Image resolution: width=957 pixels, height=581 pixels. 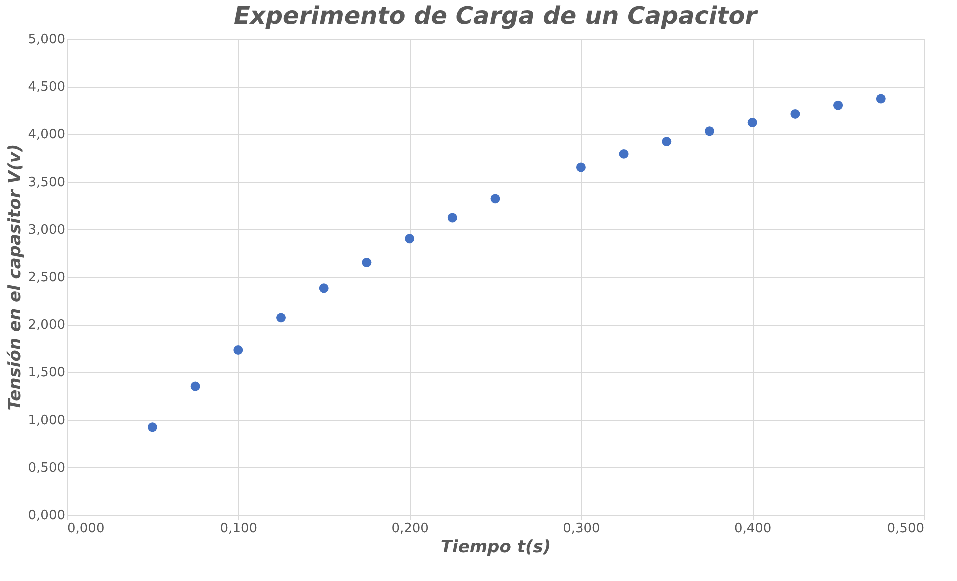 What do you see at coordinates (496, 548) in the screenshot?
I see `x-axis-title: Tiempo t(s)` at bounding box center [496, 548].